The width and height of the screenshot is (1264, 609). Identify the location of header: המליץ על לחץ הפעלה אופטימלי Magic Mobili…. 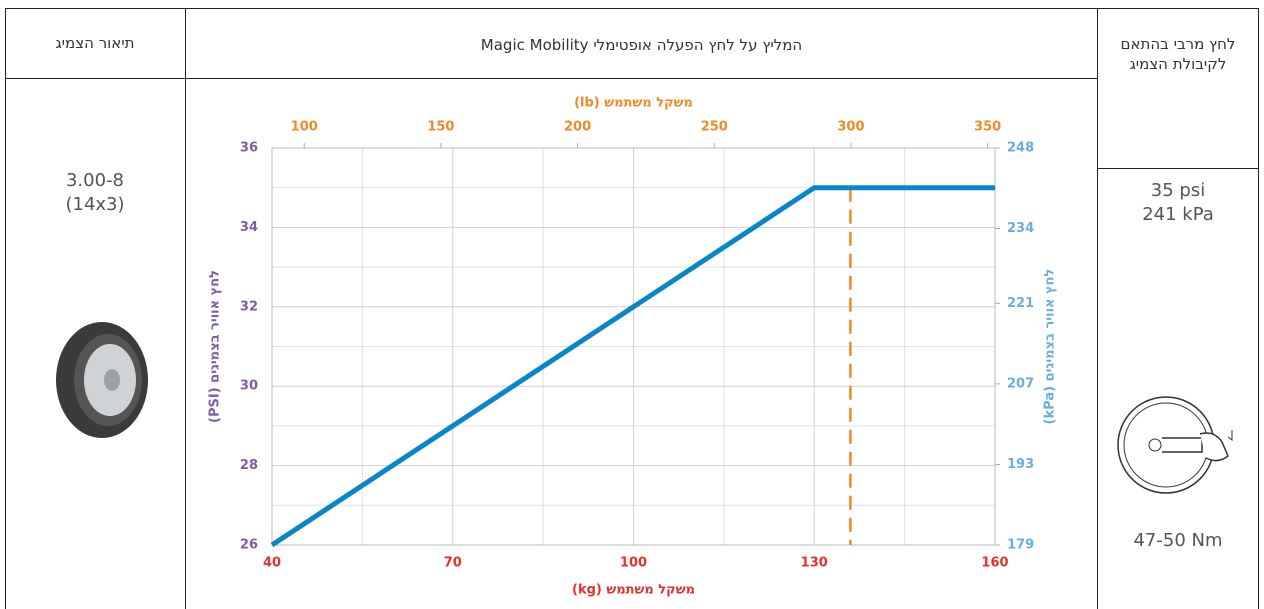
(641, 45).